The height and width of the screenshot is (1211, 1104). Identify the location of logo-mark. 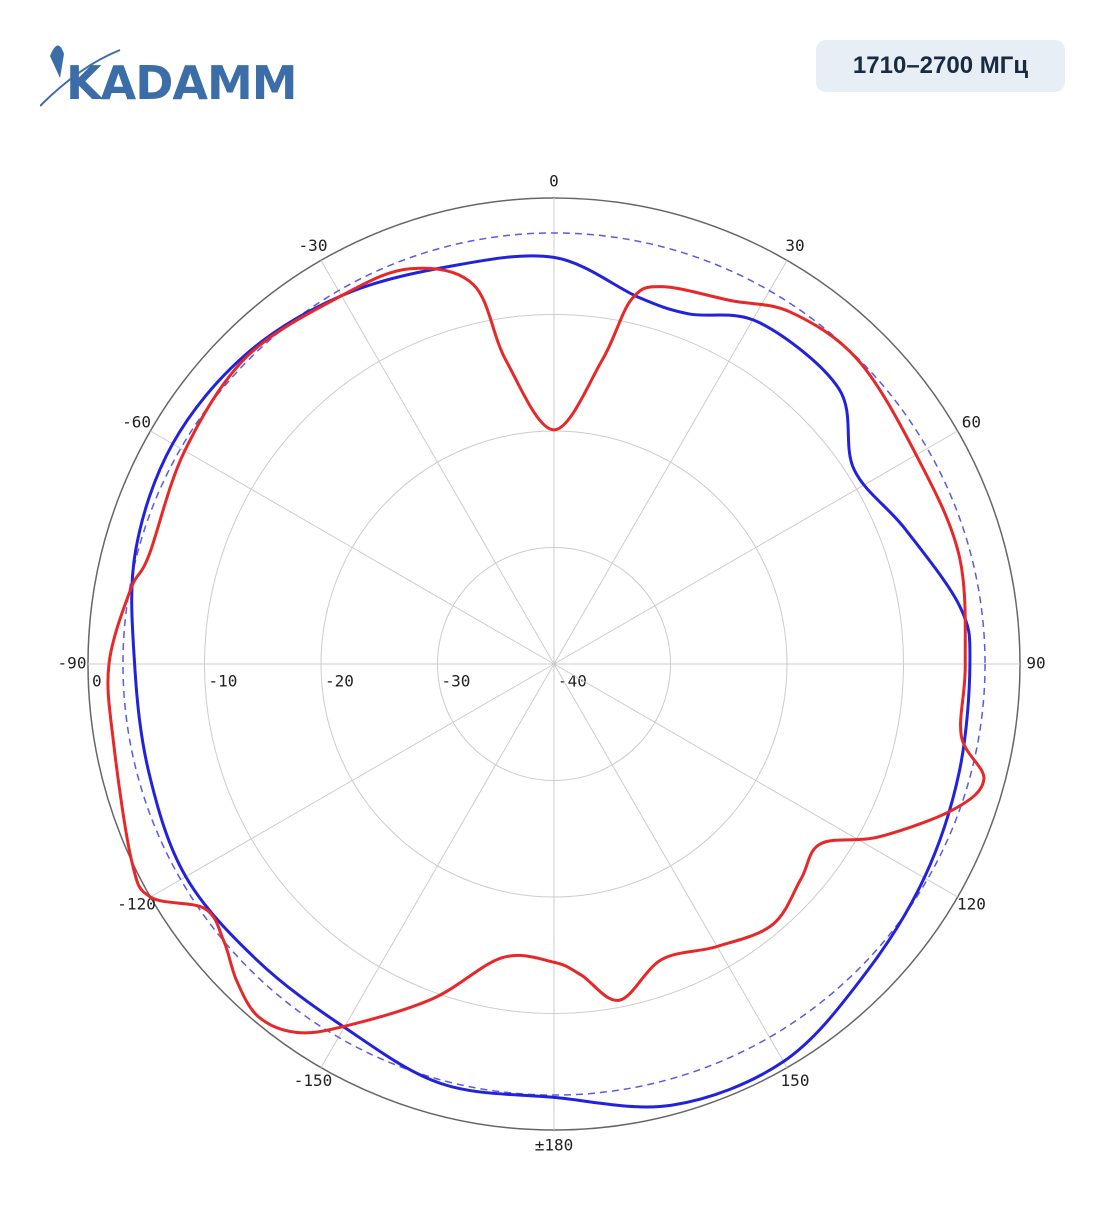
(80, 76).